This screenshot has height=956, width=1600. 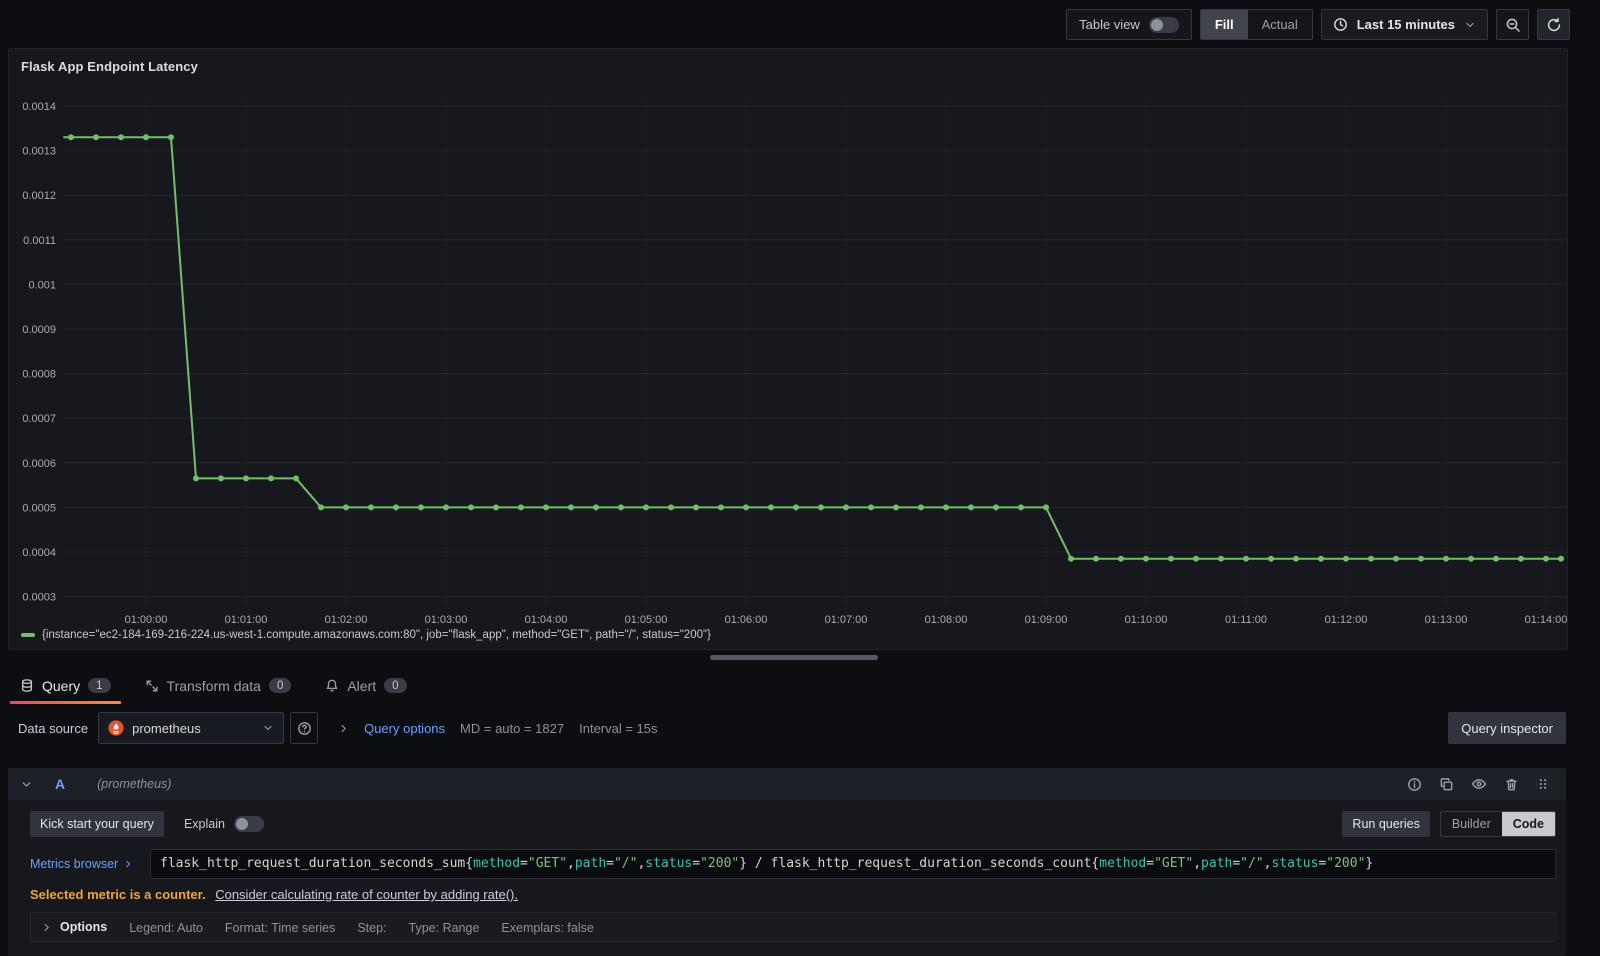 I want to click on horizontal-scrollbar, so click(x=794, y=657).